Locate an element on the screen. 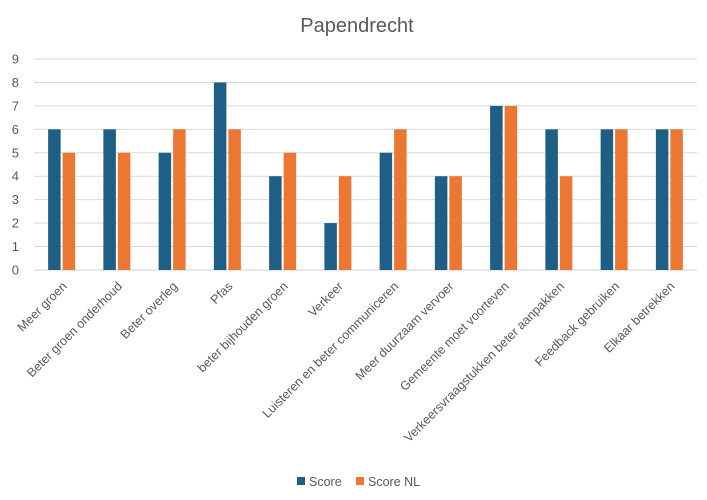 The height and width of the screenshot is (500, 707). category-label: Meer groen is located at coordinates (42, 306).